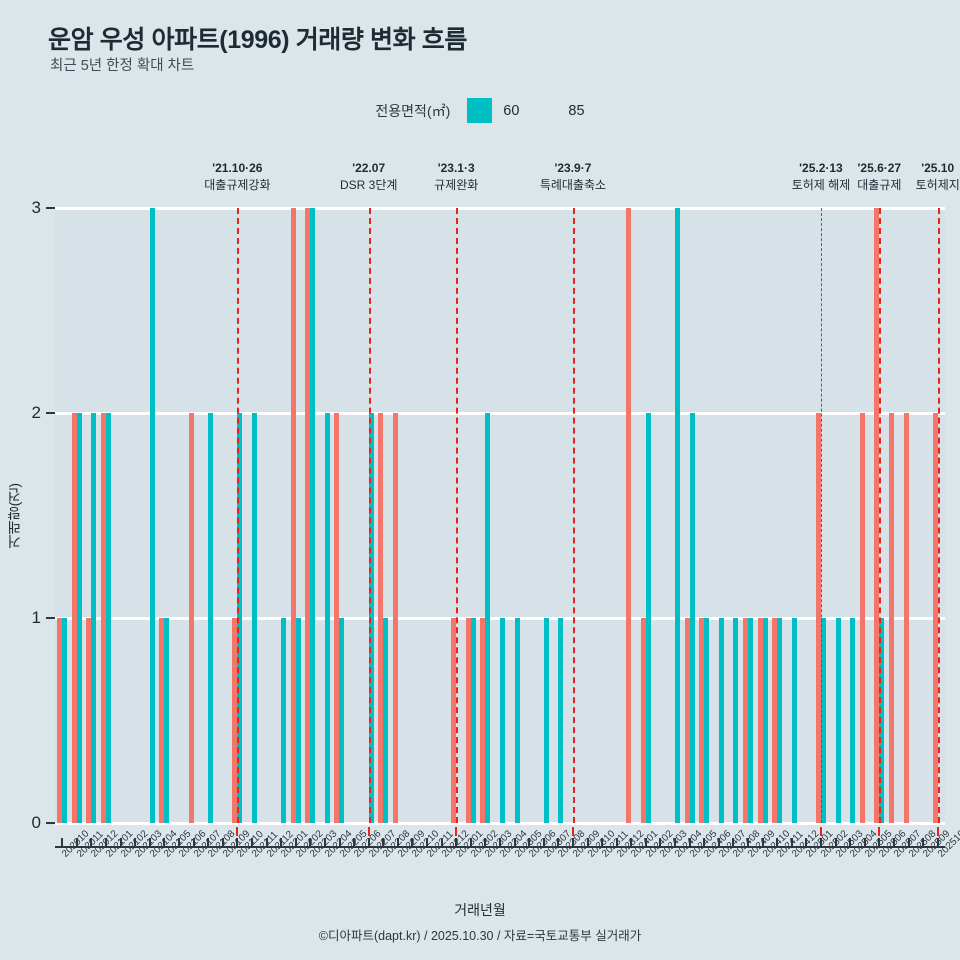  I want to click on event-label-202207: '22.07 DSR 3단계, so click(368, 177).